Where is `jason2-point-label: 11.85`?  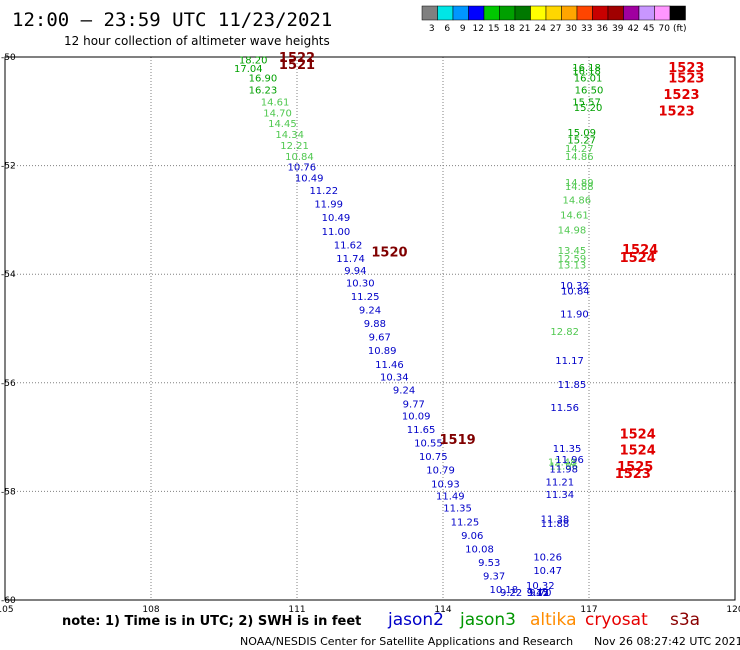 jason2-point-label: 11.85 is located at coordinates (572, 385).